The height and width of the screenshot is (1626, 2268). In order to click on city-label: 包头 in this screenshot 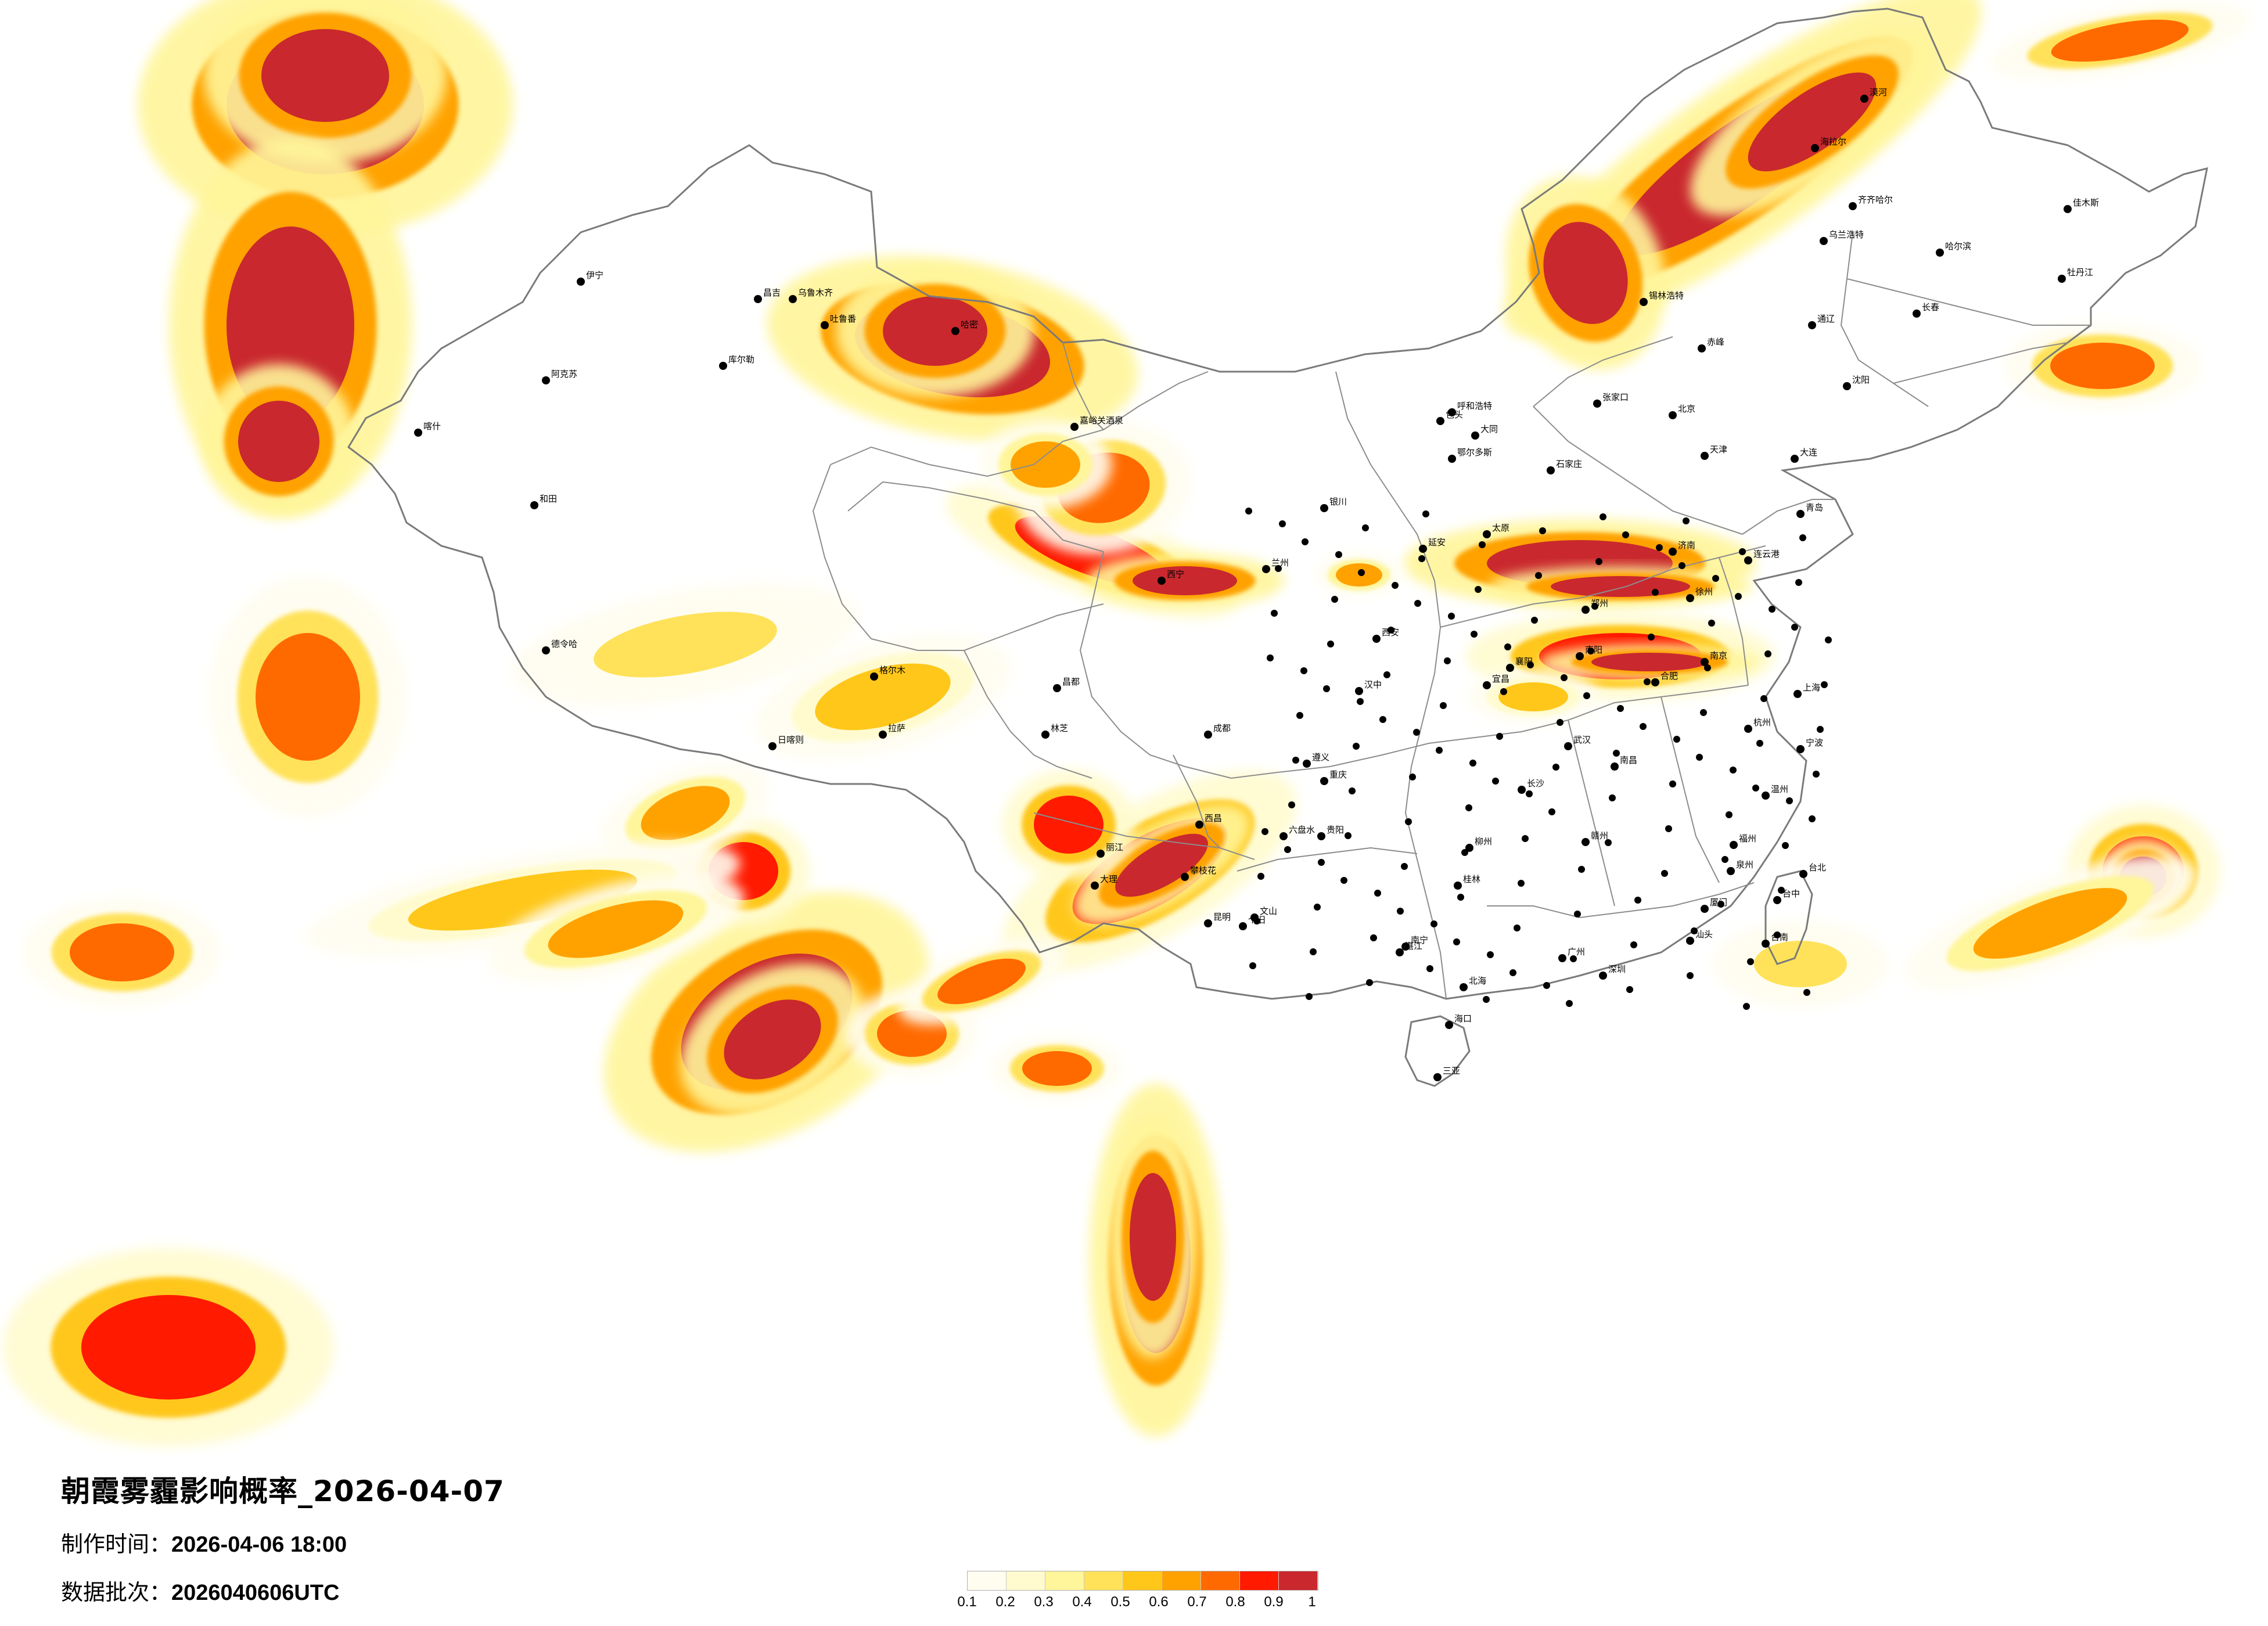, I will do `click(1454, 415)`.